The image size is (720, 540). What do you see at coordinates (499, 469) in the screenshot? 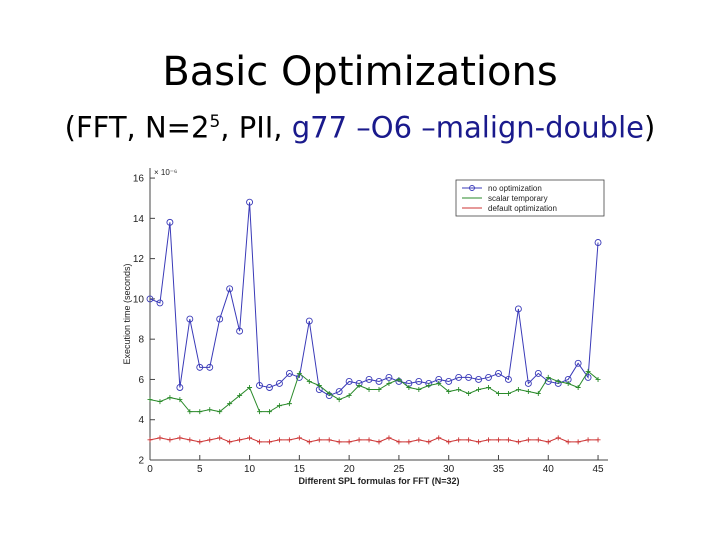
I see `x-tick-label: 35` at bounding box center [499, 469].